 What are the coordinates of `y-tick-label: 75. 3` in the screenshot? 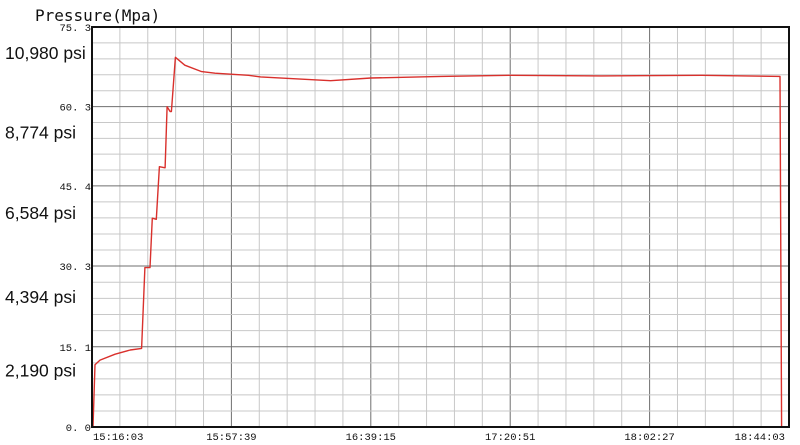 It's located at (75, 29).